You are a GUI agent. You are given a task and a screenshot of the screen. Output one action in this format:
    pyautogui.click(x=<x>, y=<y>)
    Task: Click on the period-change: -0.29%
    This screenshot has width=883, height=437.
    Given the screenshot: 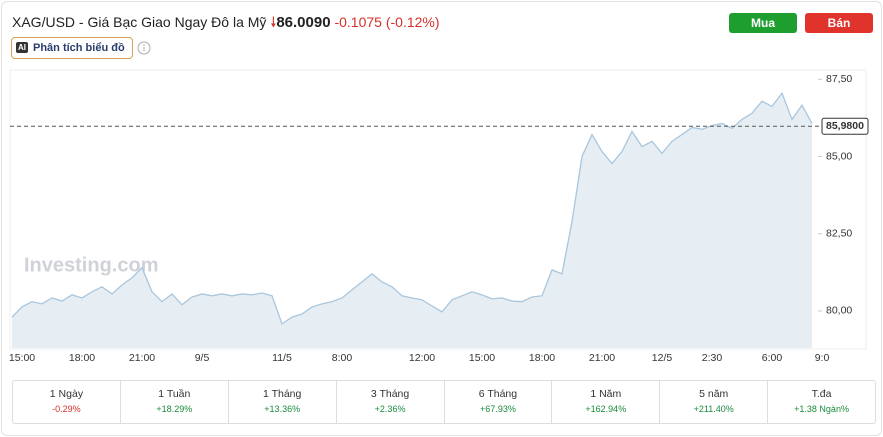 What is the action you would take?
    pyautogui.click(x=66, y=409)
    